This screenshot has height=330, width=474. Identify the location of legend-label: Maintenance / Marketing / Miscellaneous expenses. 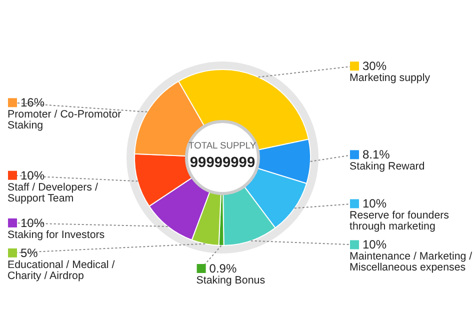
(411, 262).